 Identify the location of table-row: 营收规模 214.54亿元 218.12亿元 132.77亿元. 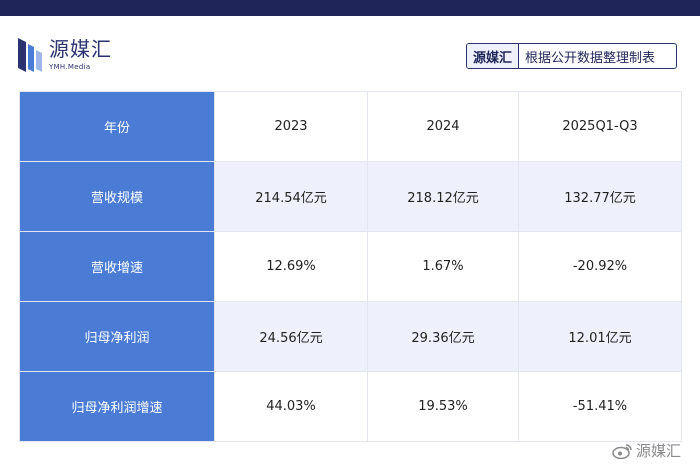
(350, 196).